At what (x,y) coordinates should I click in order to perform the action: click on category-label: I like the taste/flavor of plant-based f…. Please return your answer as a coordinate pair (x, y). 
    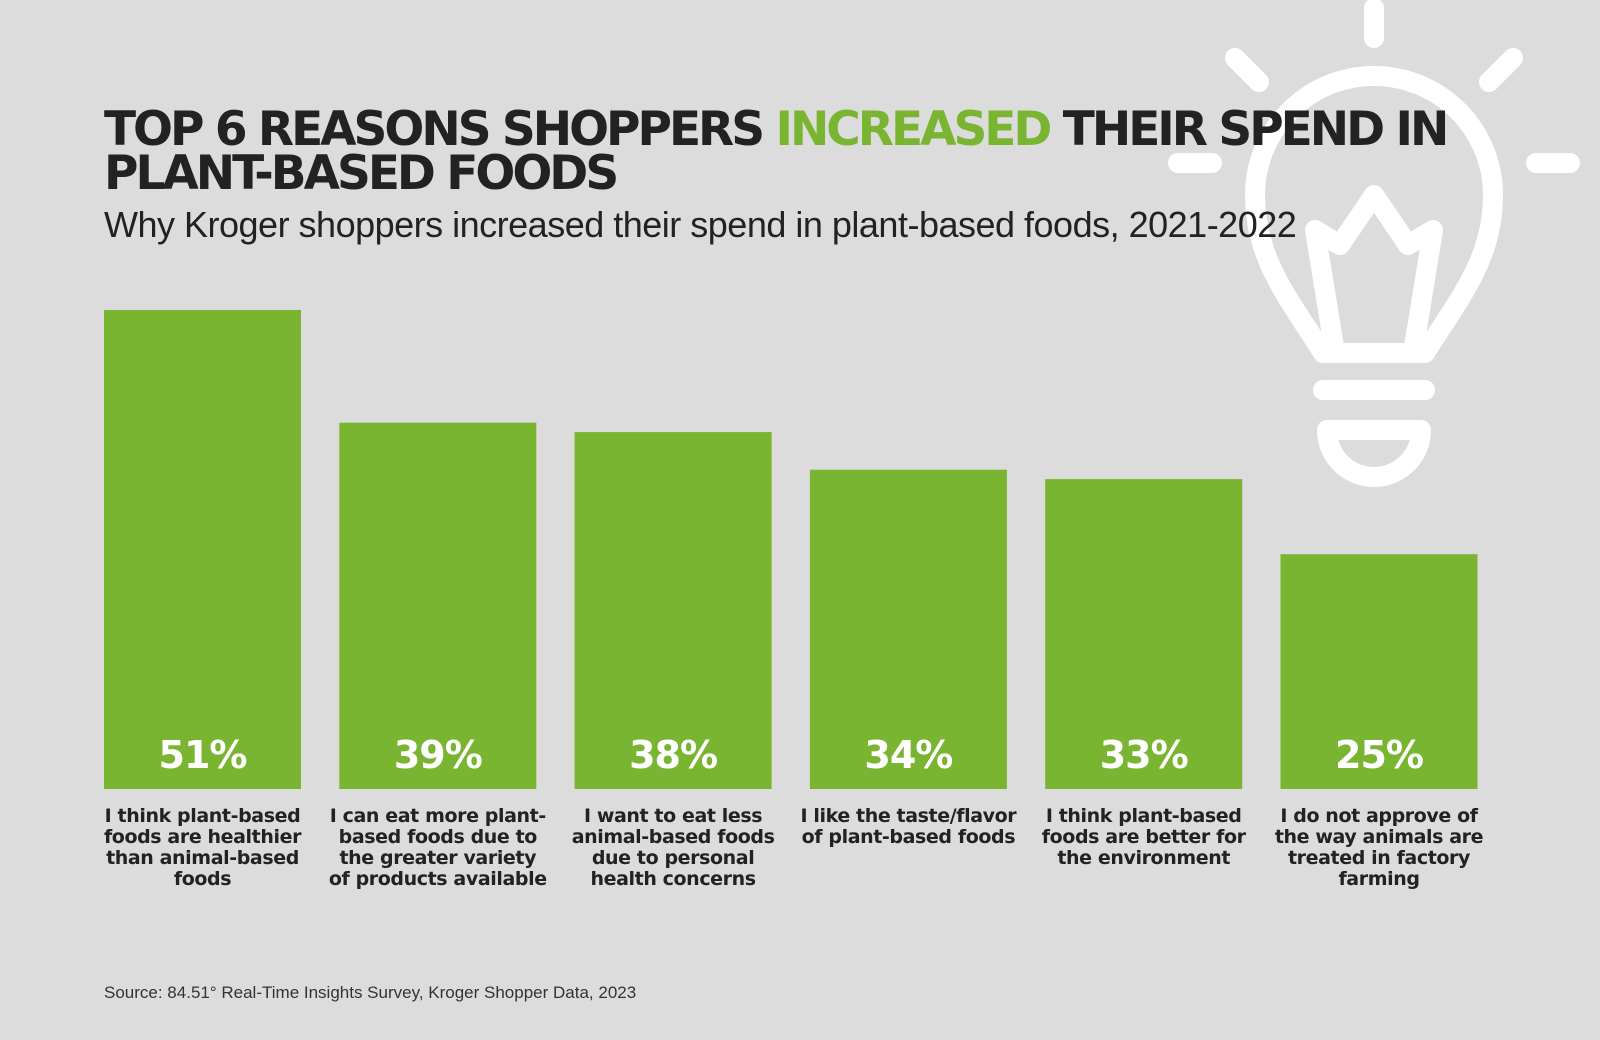
    Looking at the image, I should click on (908, 826).